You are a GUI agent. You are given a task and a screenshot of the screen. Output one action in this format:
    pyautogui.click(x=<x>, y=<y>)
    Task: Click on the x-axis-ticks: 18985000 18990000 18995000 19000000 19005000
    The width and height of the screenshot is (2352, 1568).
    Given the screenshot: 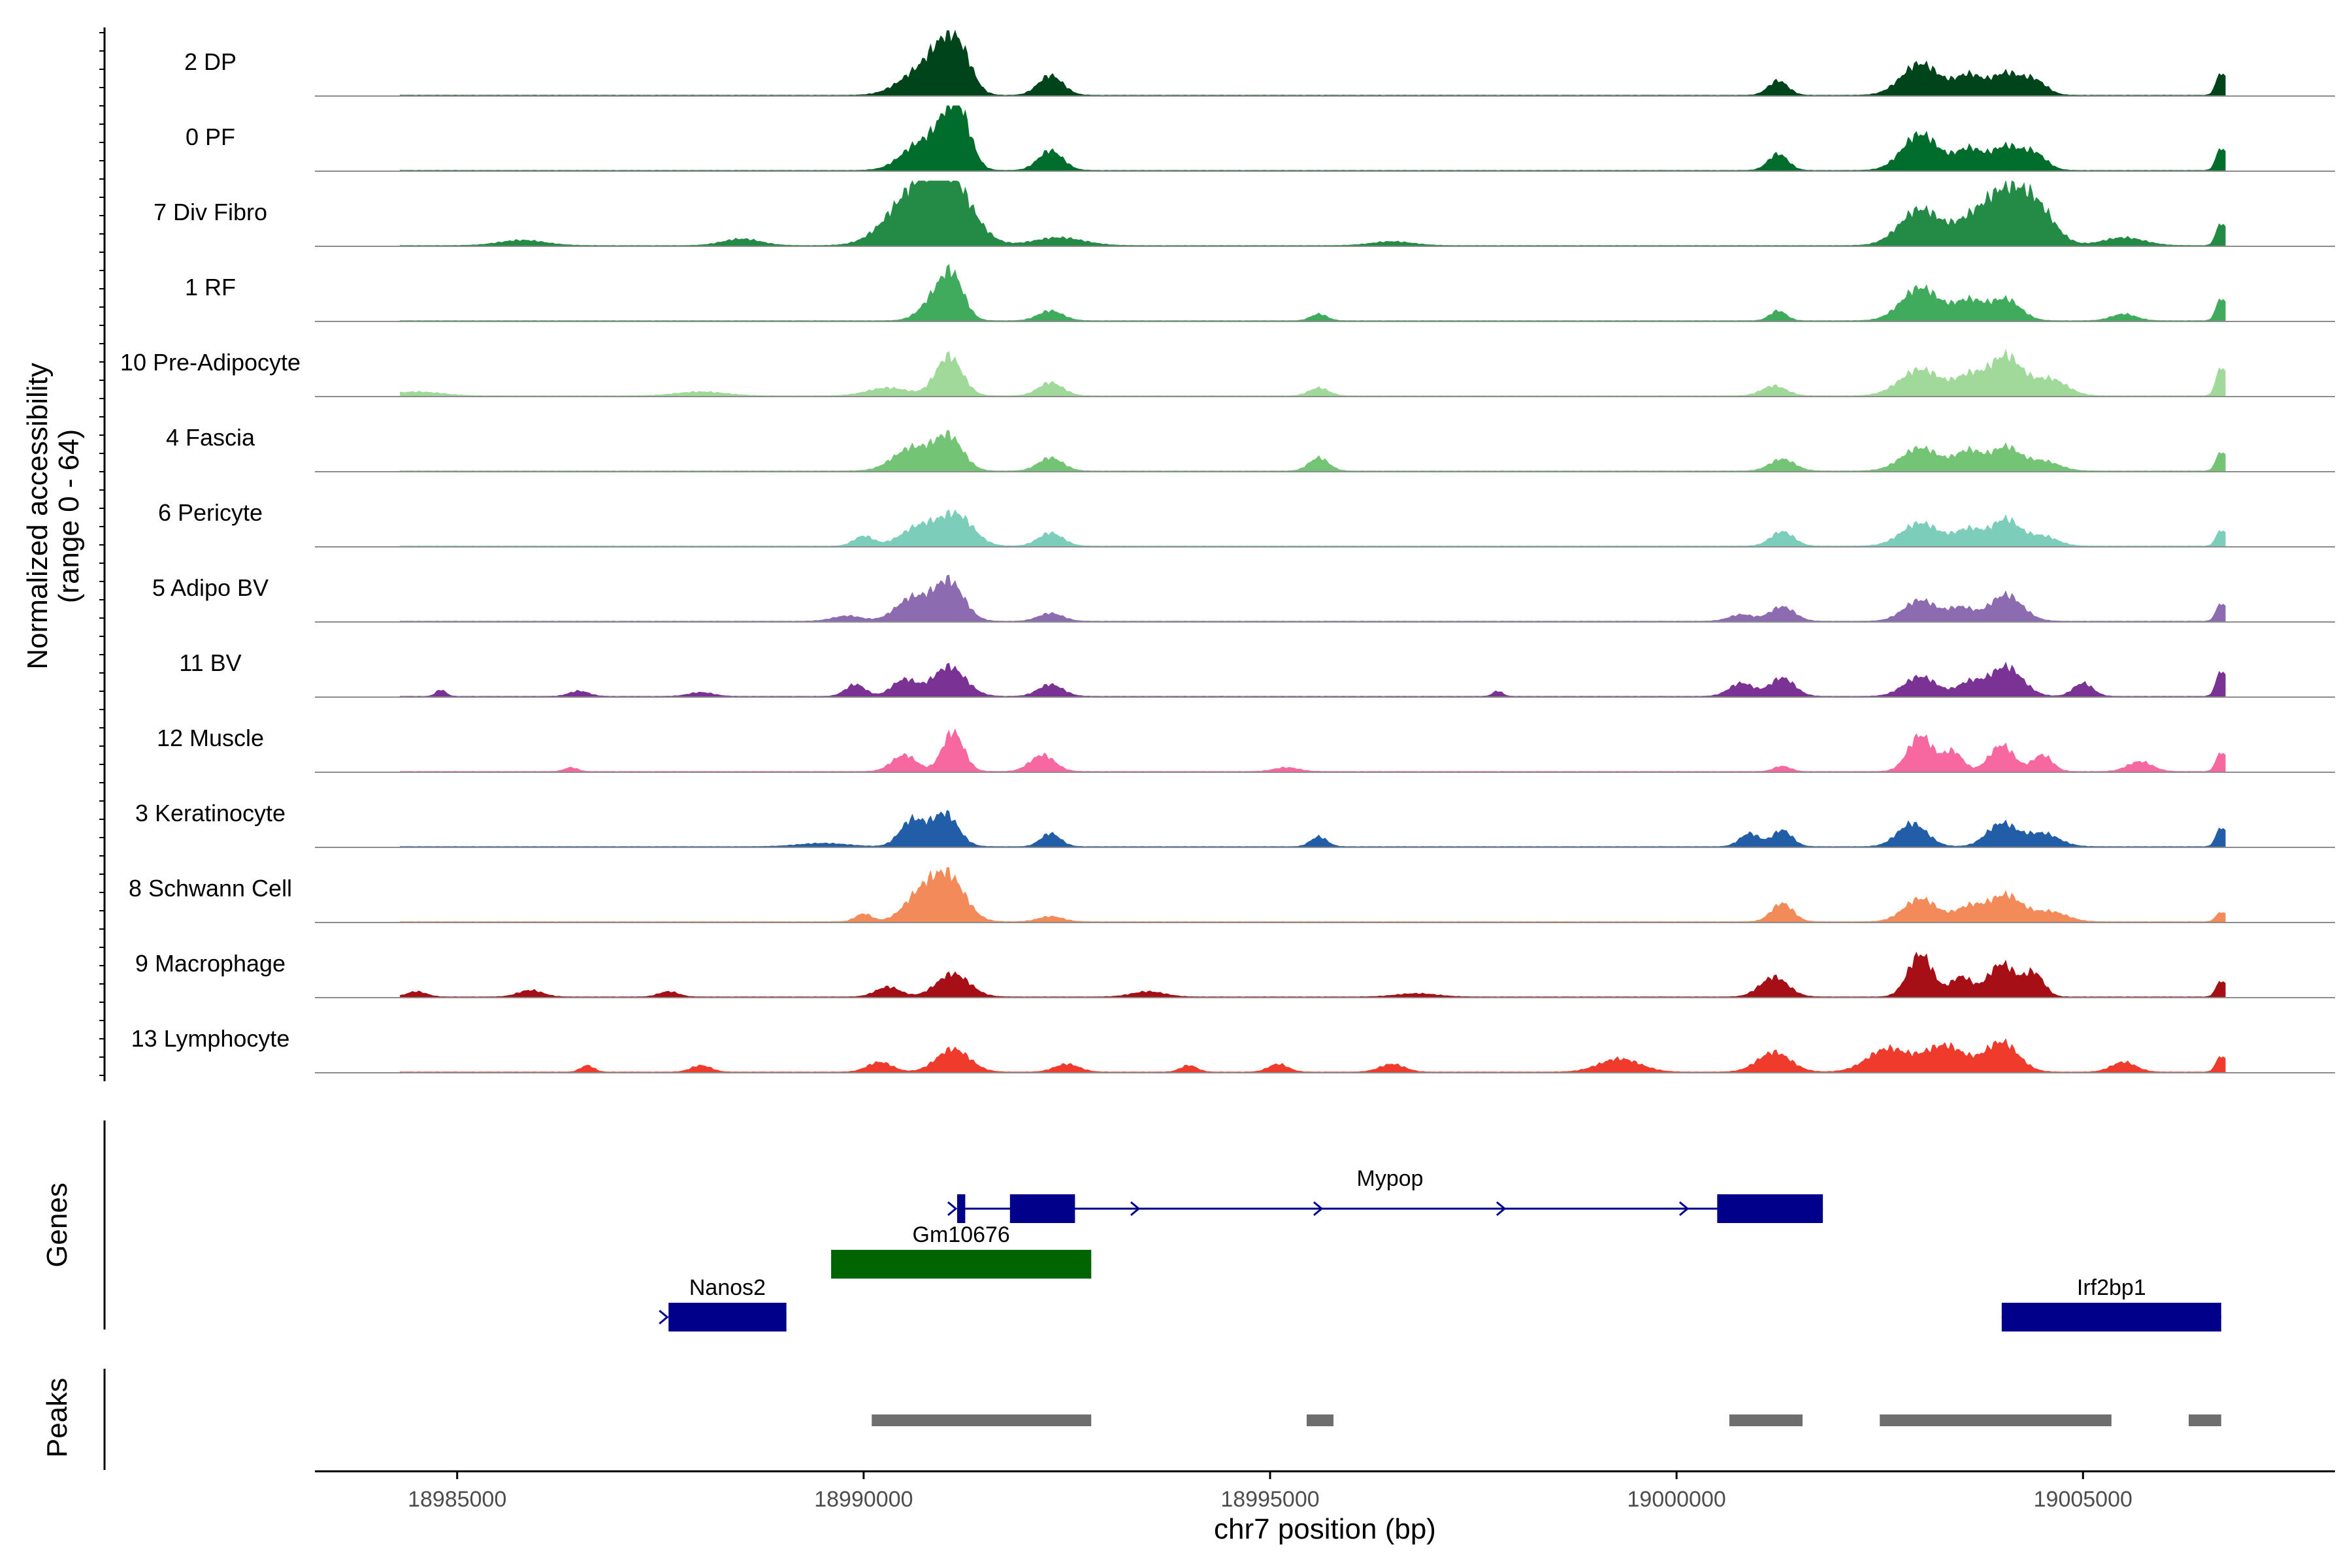 What is the action you would take?
    pyautogui.click(x=1270, y=1491)
    